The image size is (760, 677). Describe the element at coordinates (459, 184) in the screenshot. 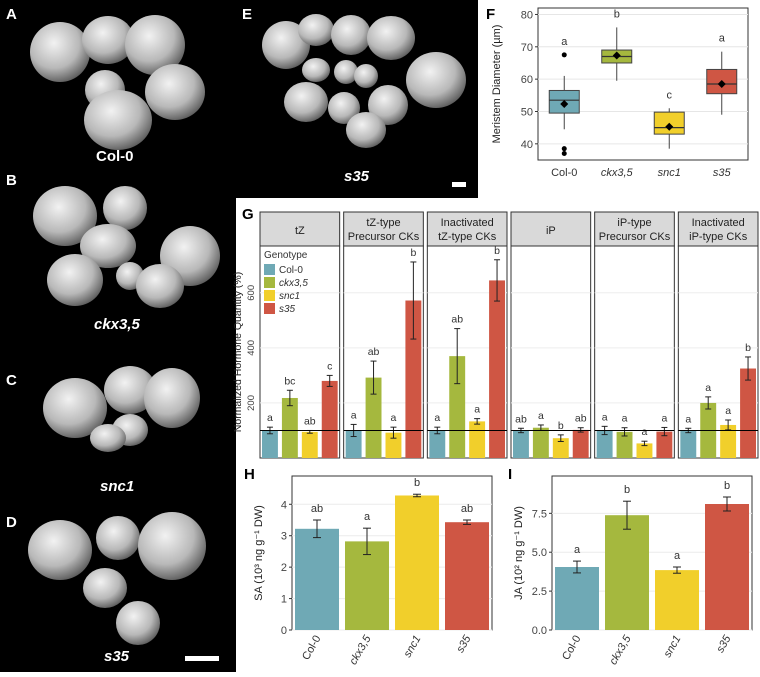

I see `scale-bar-e` at that location.